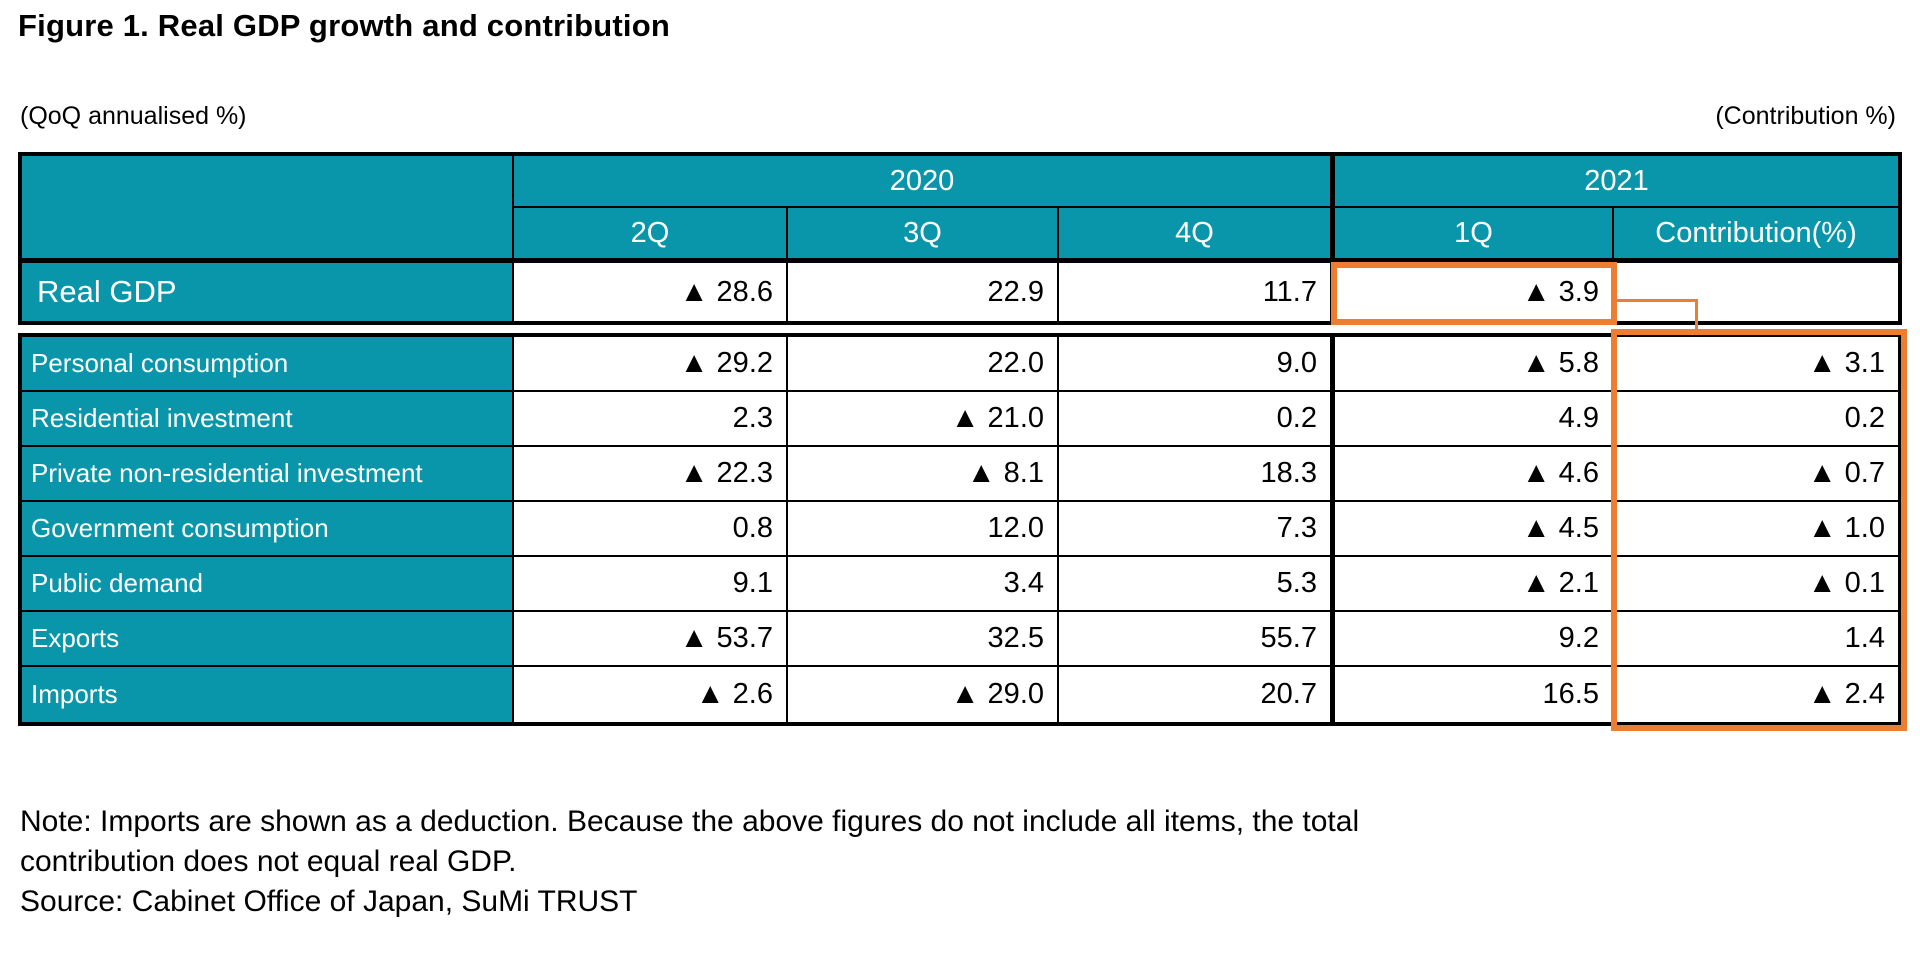 This screenshot has width=1920, height=953. What do you see at coordinates (268, 209) in the screenshot?
I see `corner-header-cell` at bounding box center [268, 209].